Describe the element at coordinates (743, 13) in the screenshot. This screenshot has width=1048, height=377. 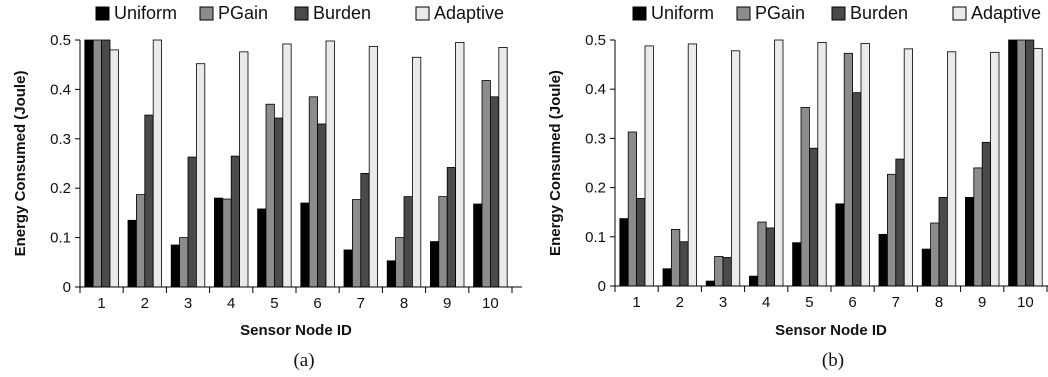
I see `legend-swatch-pgain` at that location.